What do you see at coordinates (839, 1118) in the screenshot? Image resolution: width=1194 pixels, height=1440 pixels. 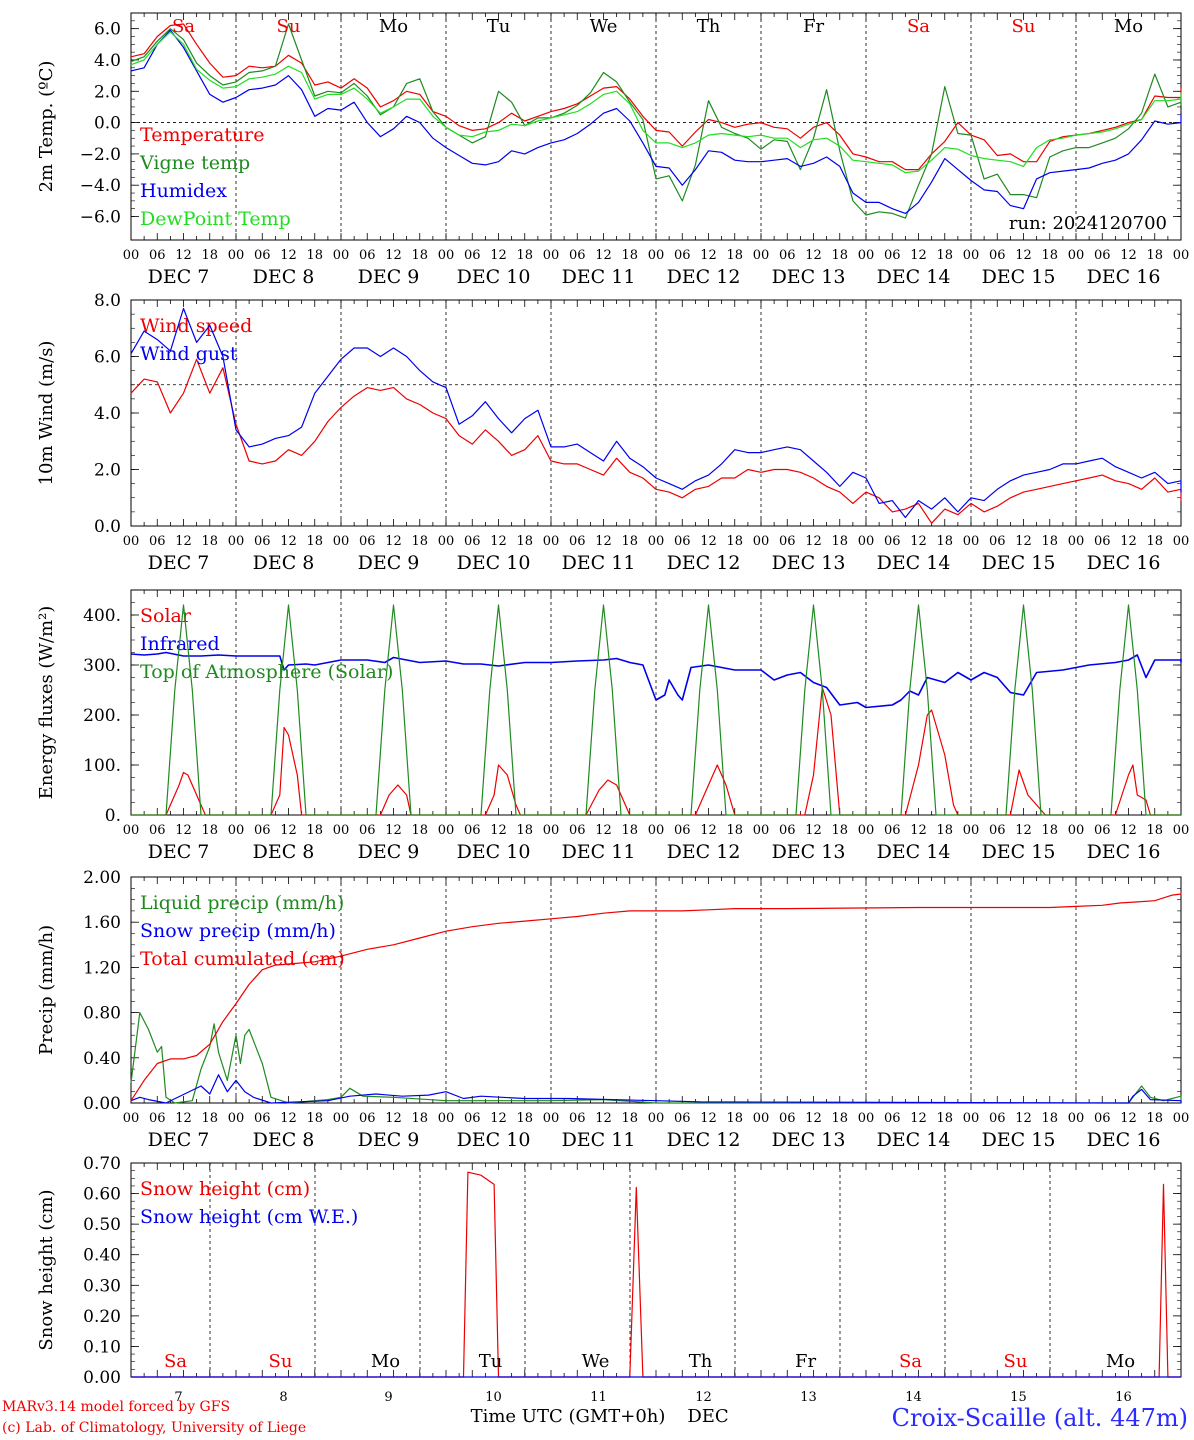 I see `precip-hour-label: 18` at bounding box center [839, 1118].